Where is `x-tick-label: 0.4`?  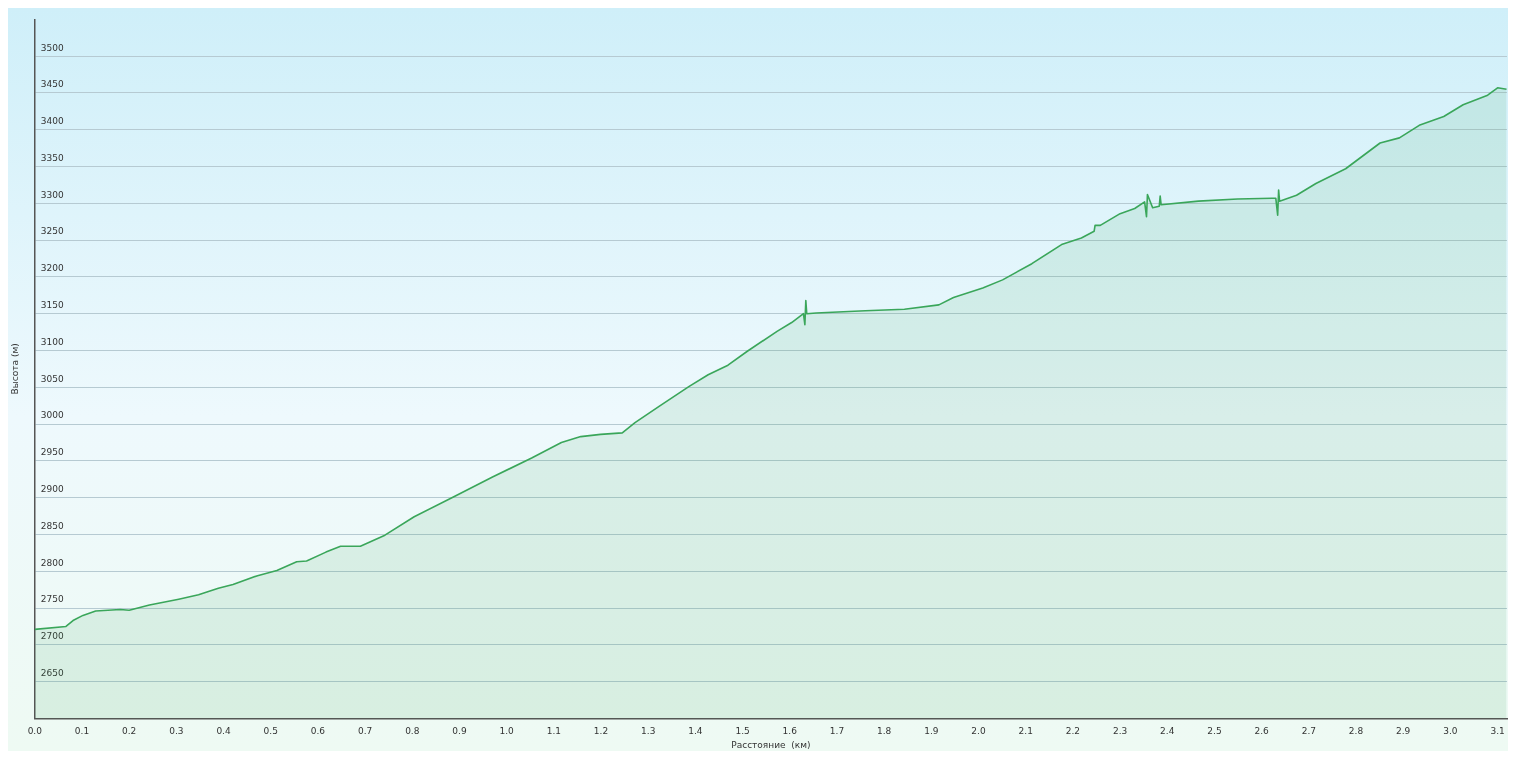
x-tick-label: 0.4 is located at coordinates (223, 731).